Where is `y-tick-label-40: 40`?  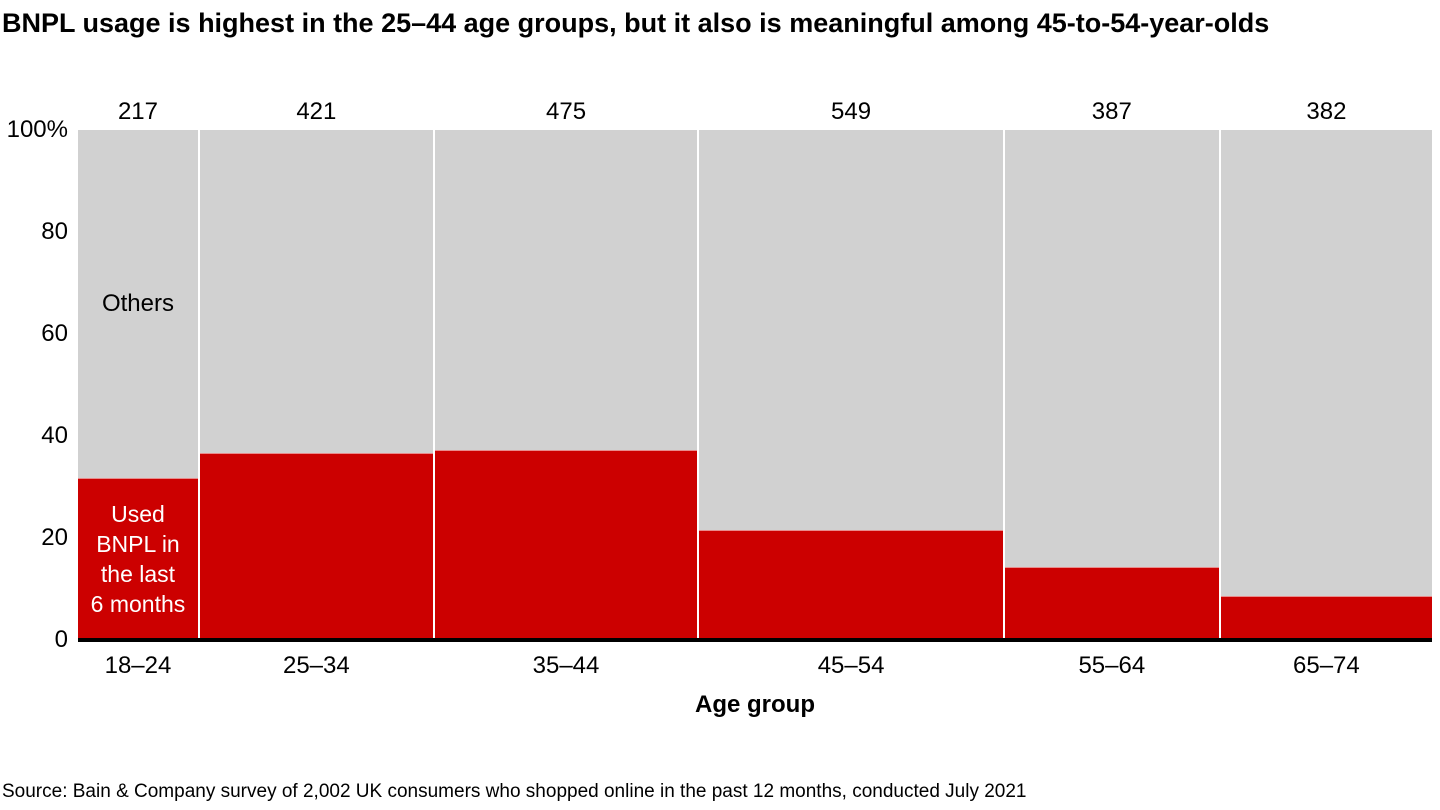
y-tick-label-40: 40 is located at coordinates (54, 435).